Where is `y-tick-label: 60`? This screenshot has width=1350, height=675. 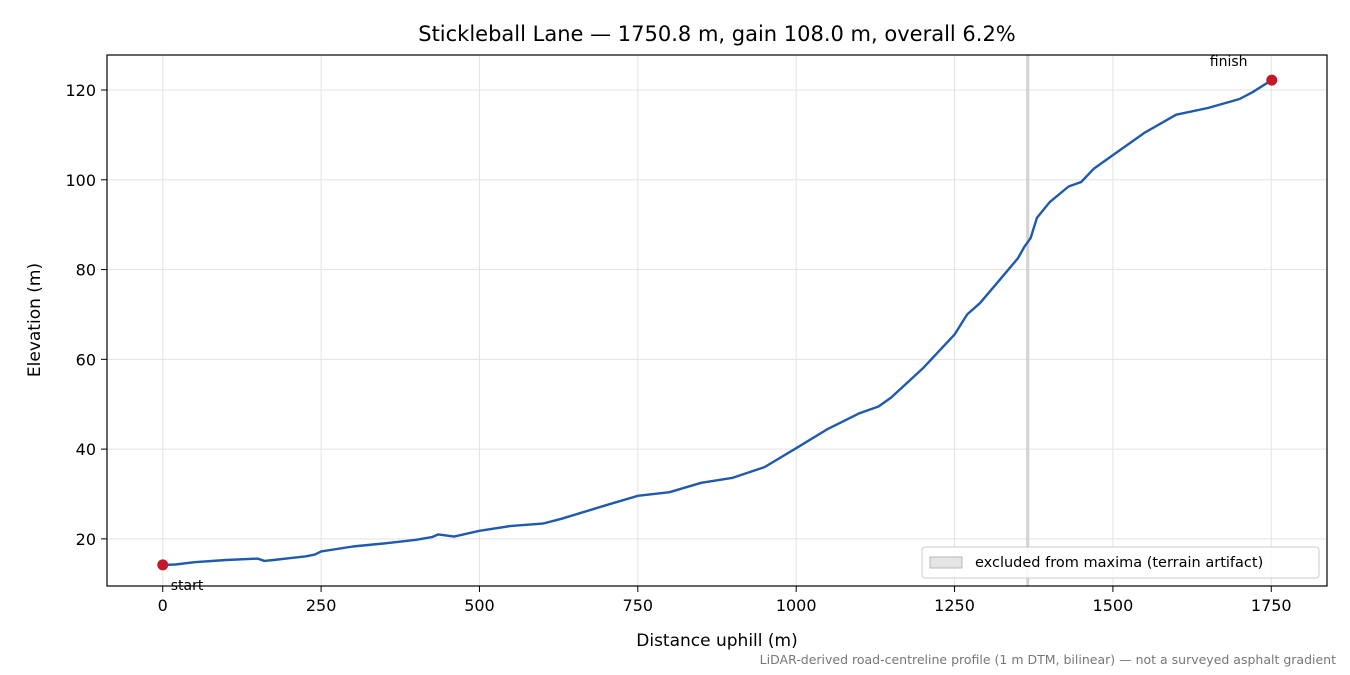
y-tick-label: 60 is located at coordinates (86, 359).